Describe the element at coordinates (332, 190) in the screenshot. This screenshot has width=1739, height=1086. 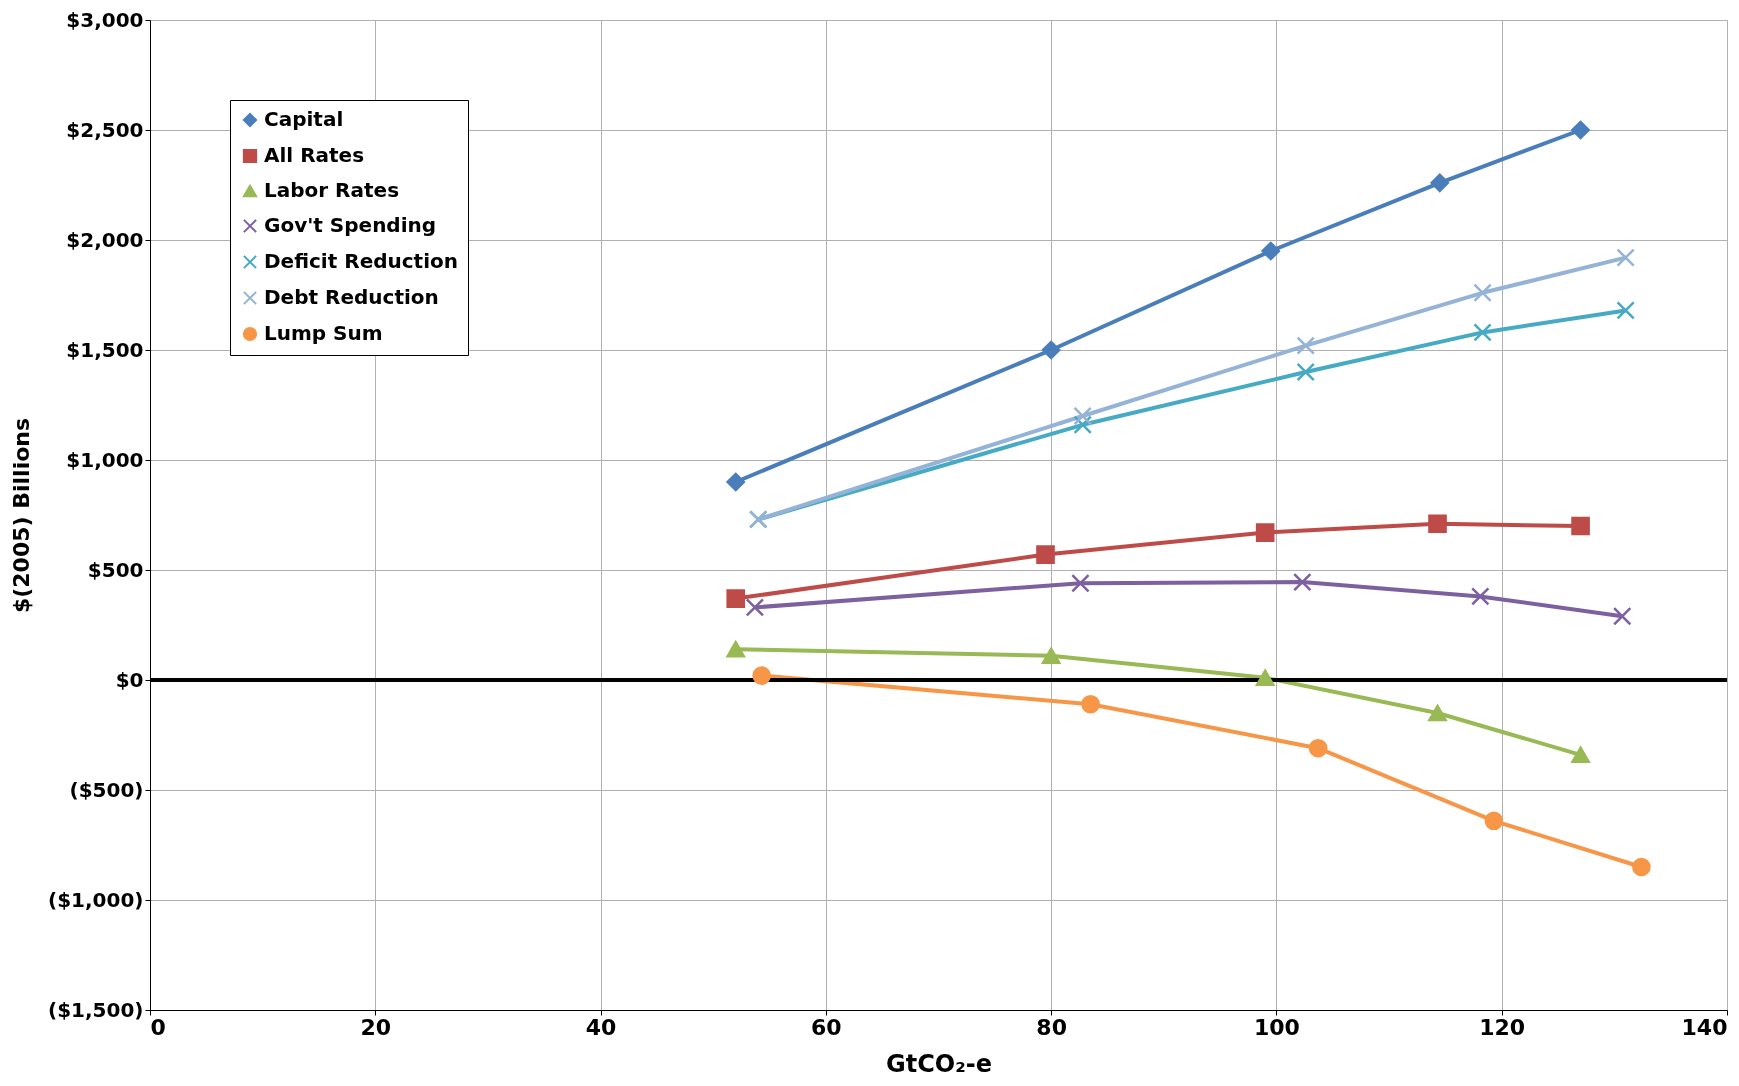
I see `legend-label: Labor Rates` at that location.